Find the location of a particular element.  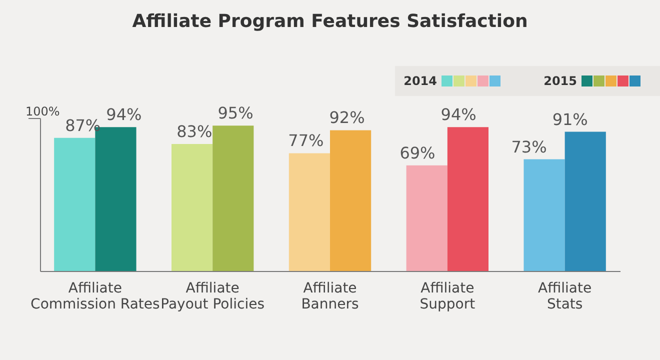

data-label: 92% is located at coordinates (347, 118).